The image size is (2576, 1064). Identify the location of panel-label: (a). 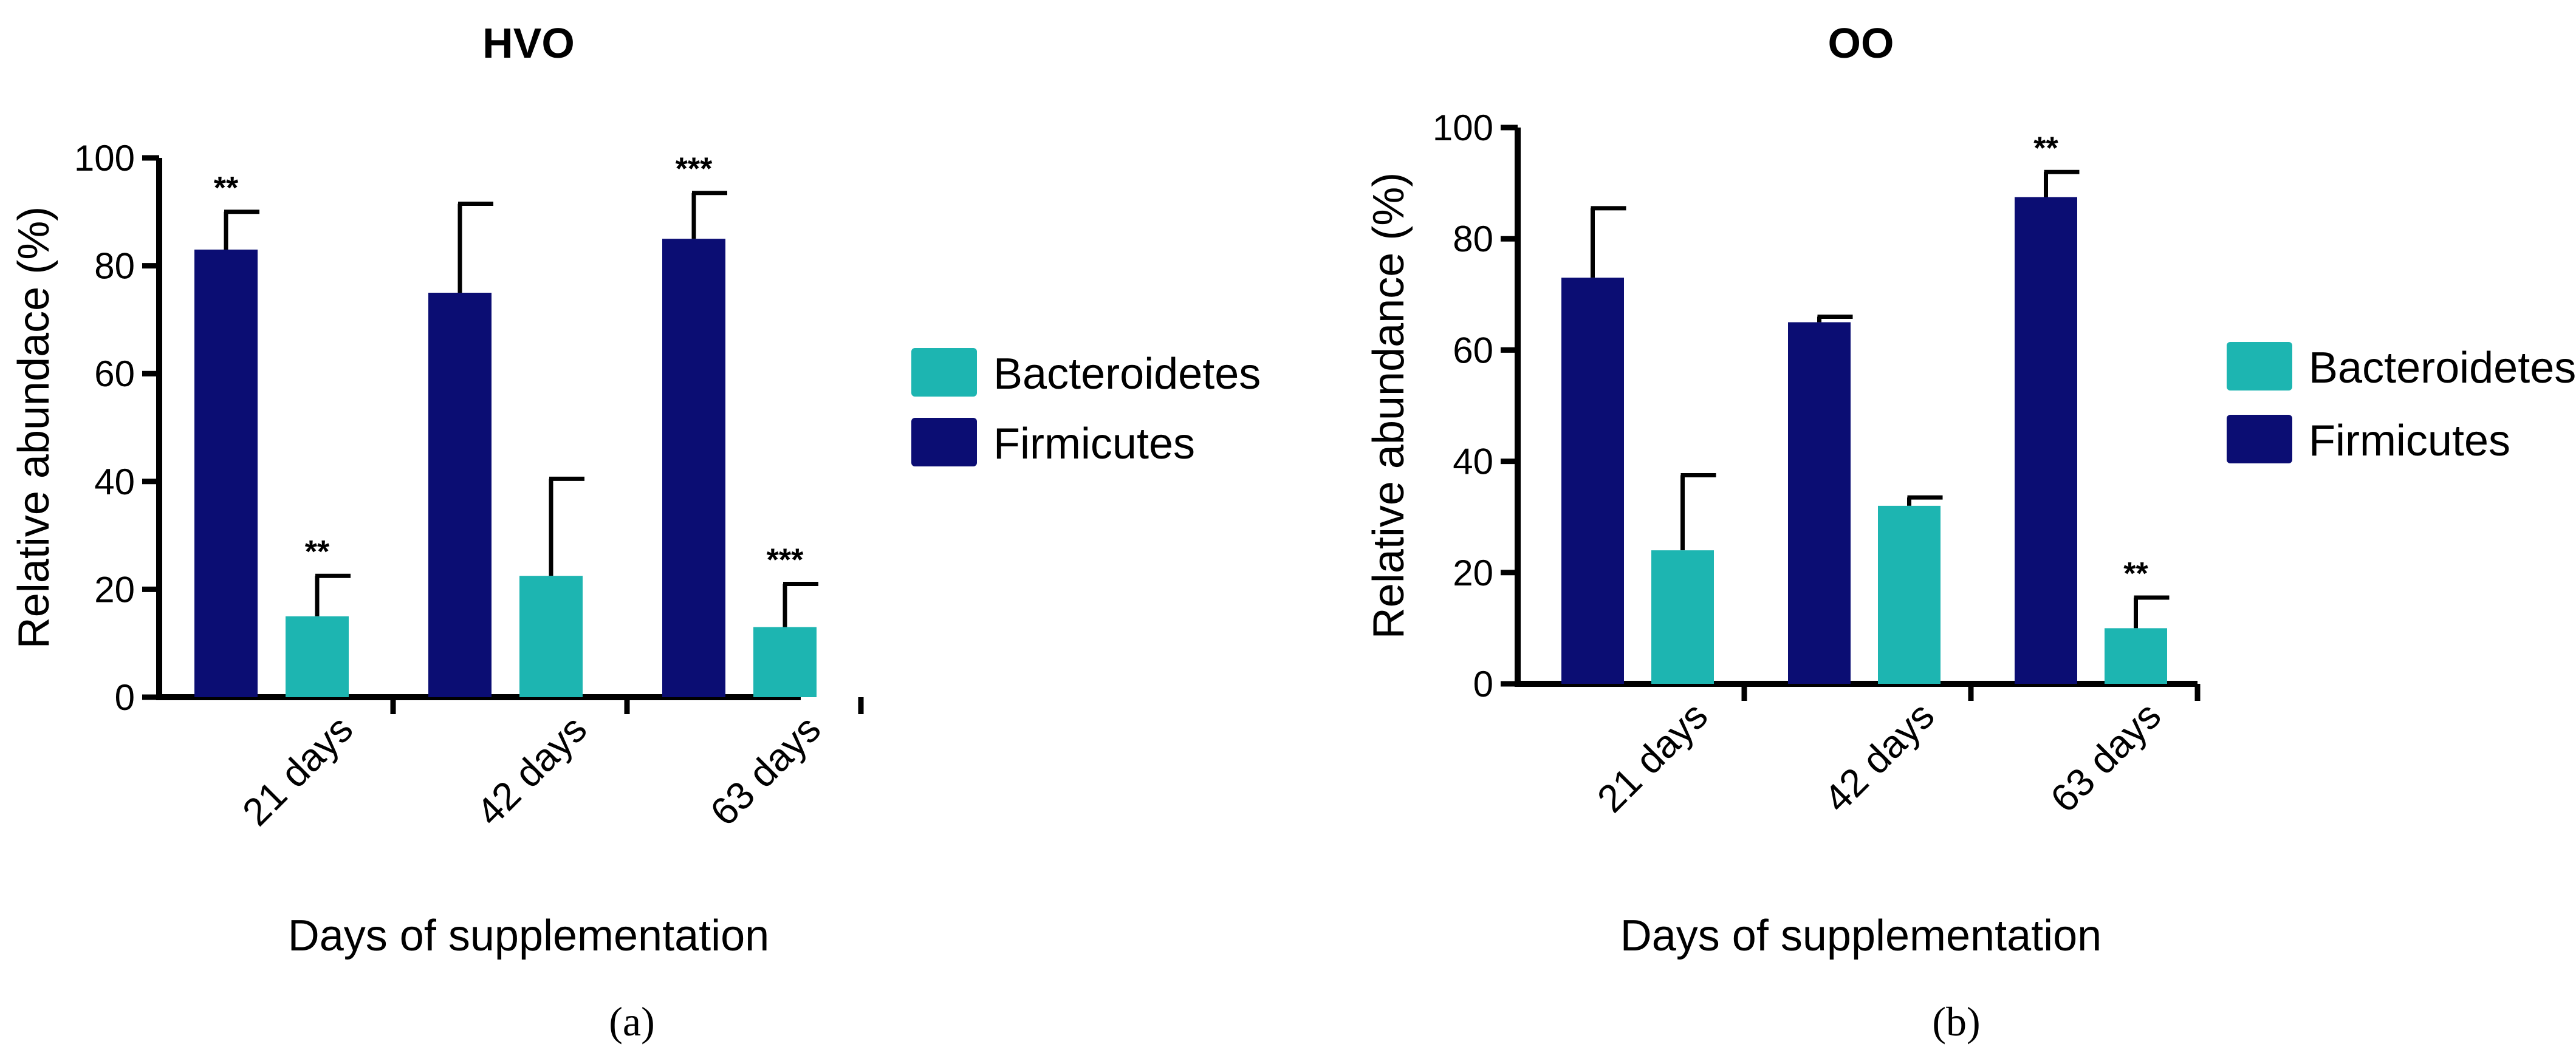
(631, 1022).